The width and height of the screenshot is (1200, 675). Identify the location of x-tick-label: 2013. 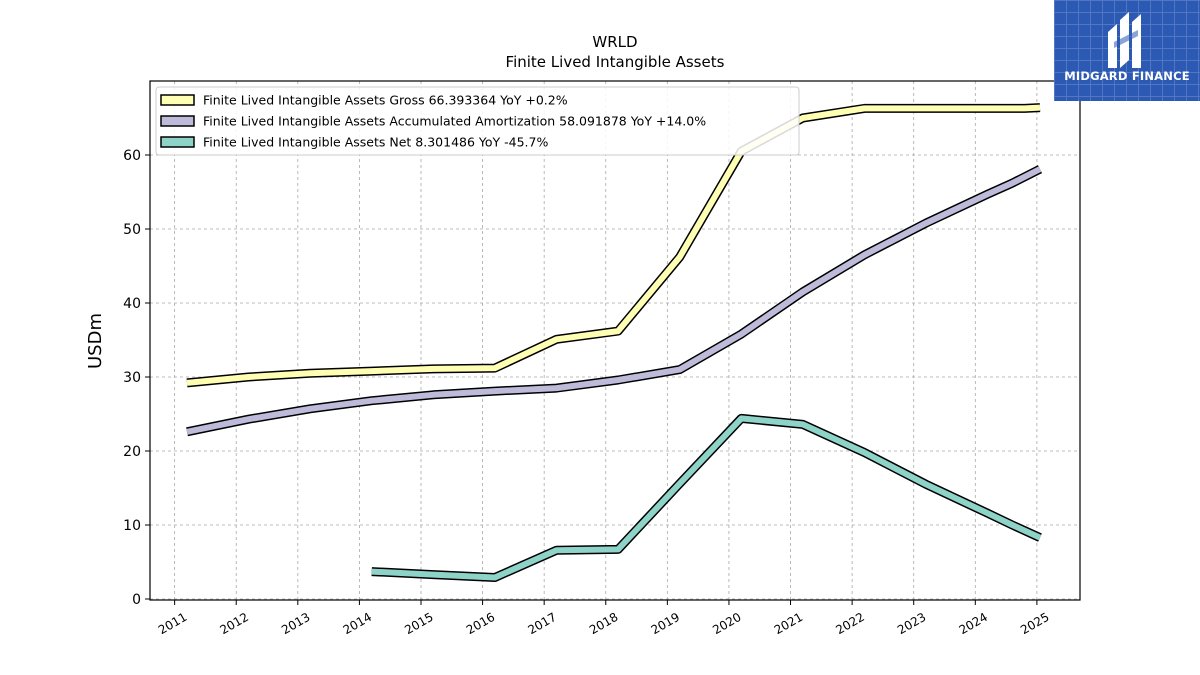
(295, 623).